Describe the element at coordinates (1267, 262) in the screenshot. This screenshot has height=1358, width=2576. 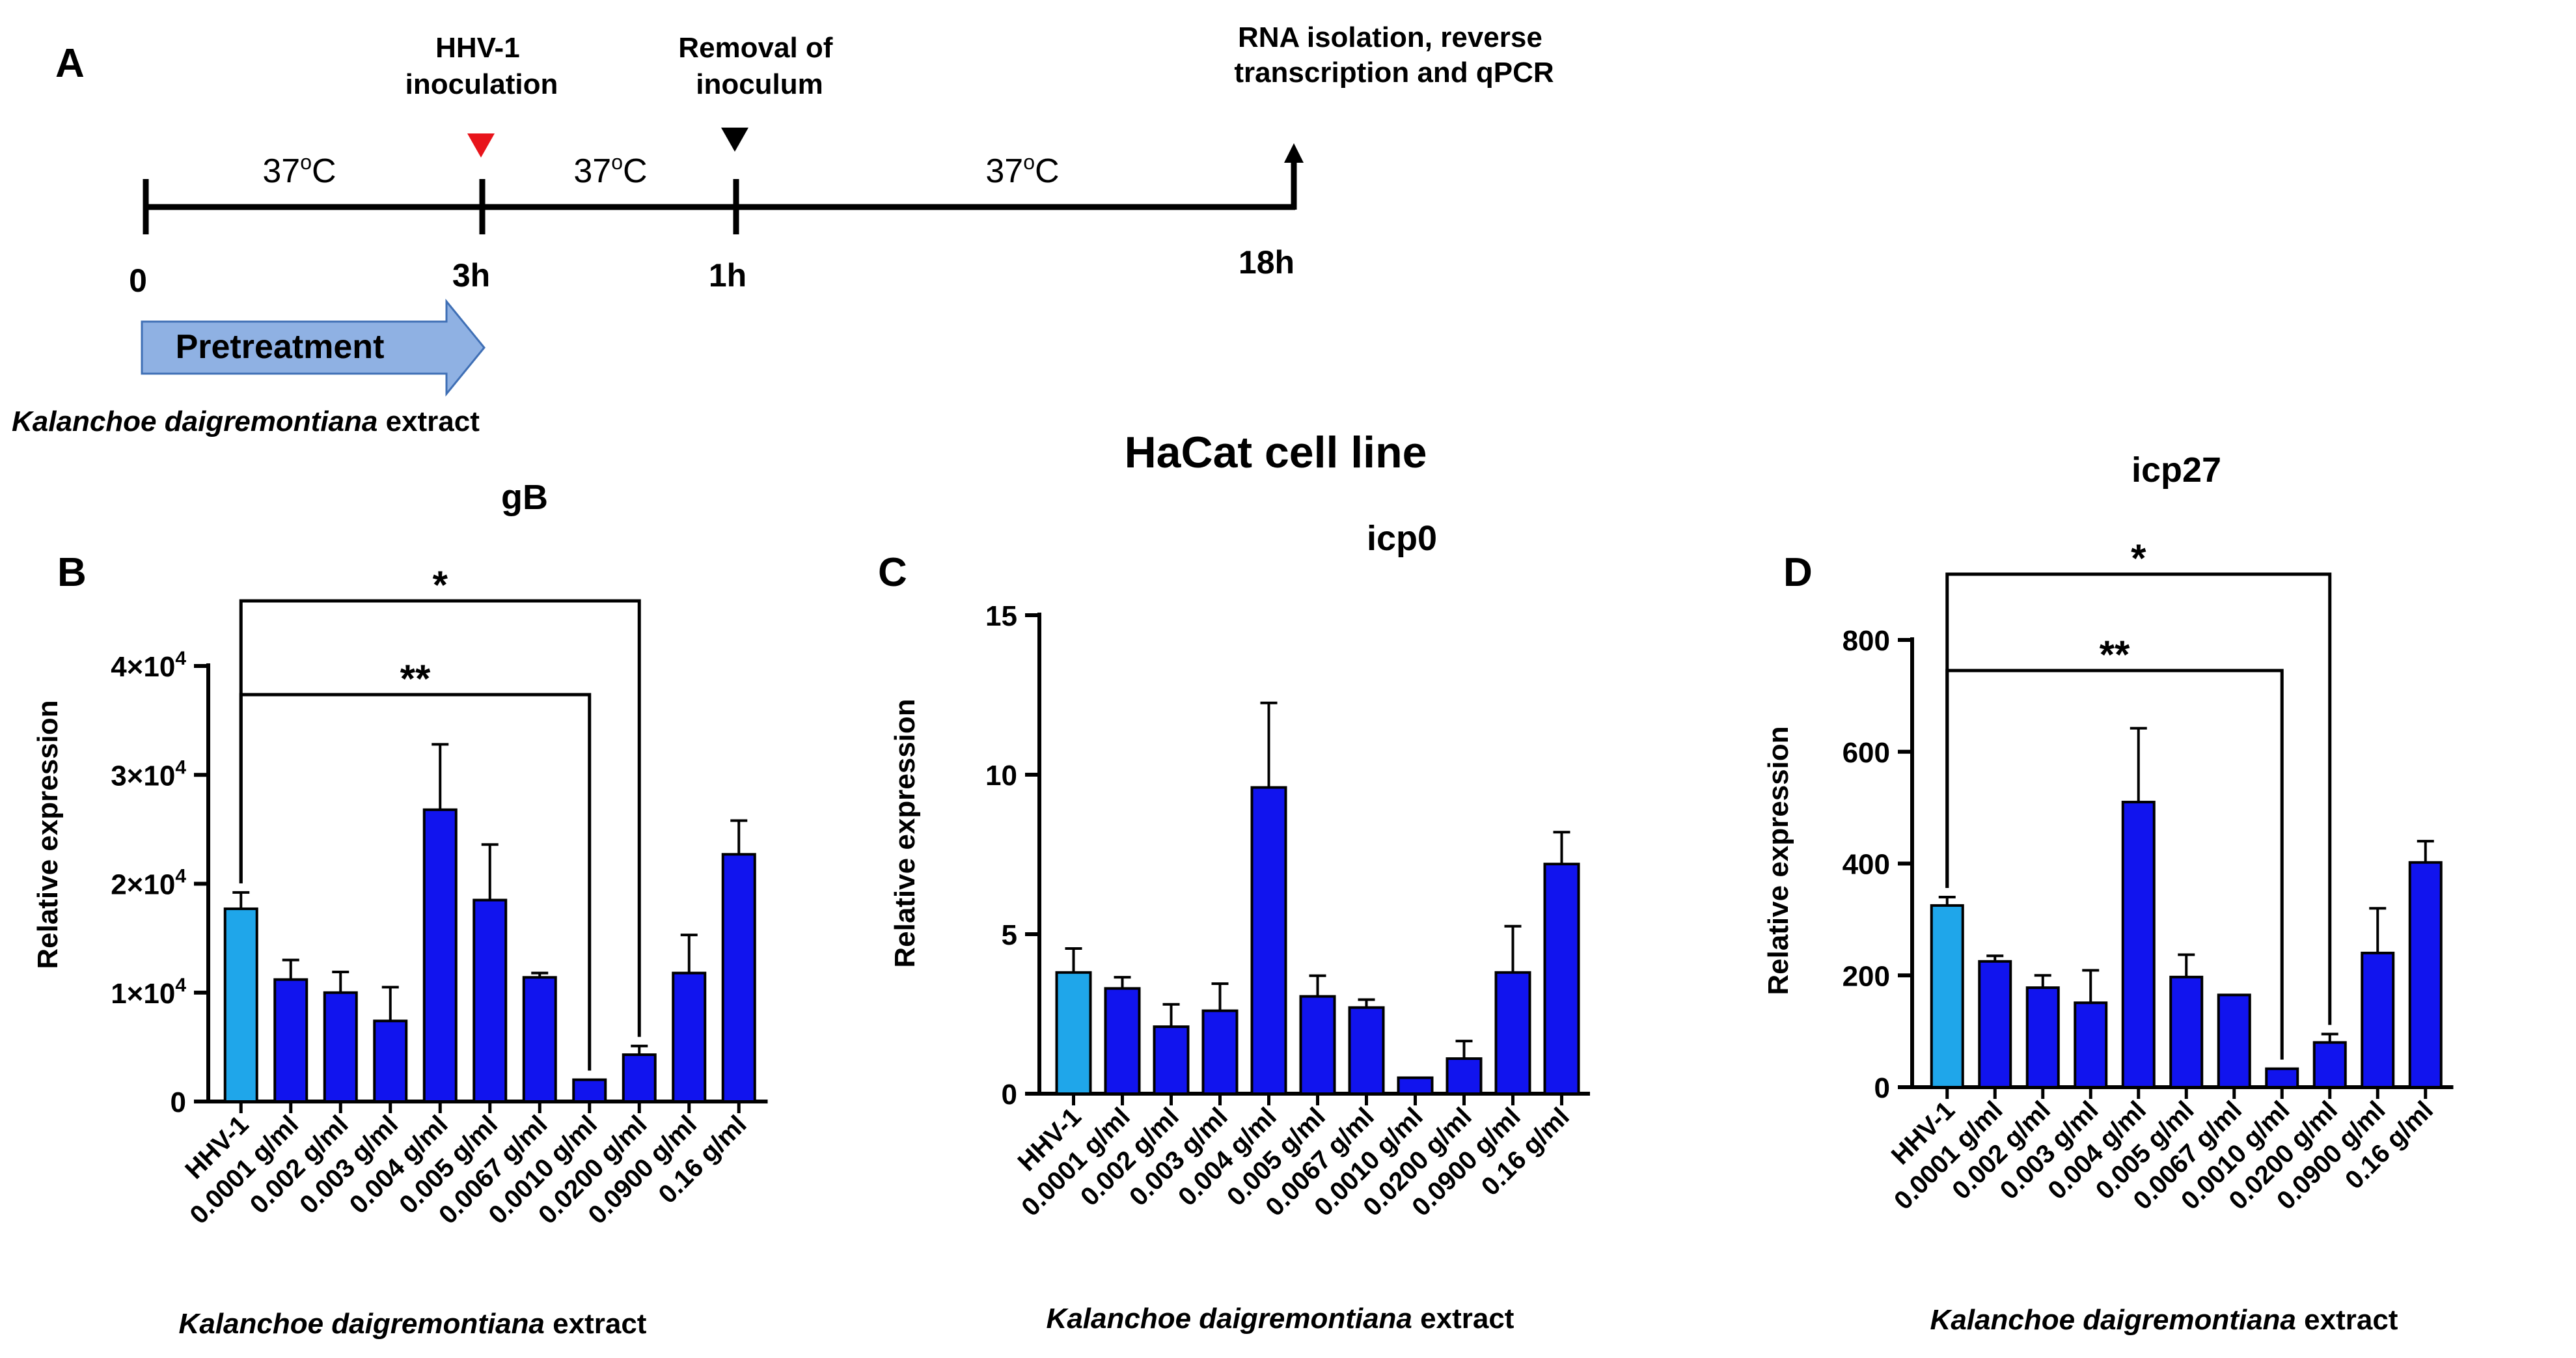
I see `time-label-18h: 18h` at that location.